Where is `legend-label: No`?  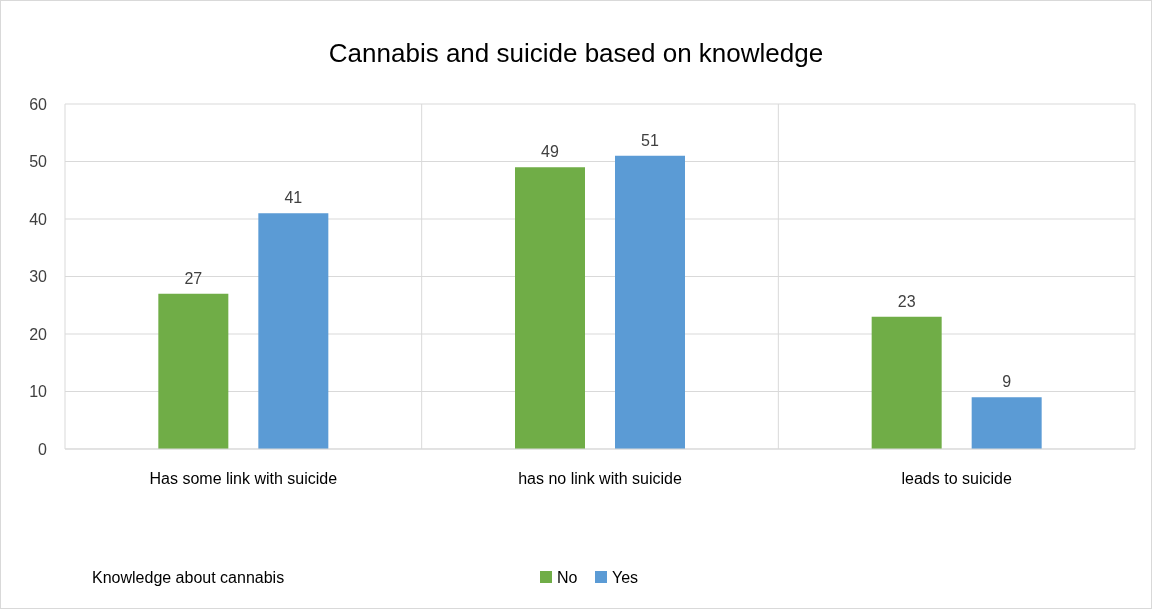 legend-label: No is located at coordinates (567, 577).